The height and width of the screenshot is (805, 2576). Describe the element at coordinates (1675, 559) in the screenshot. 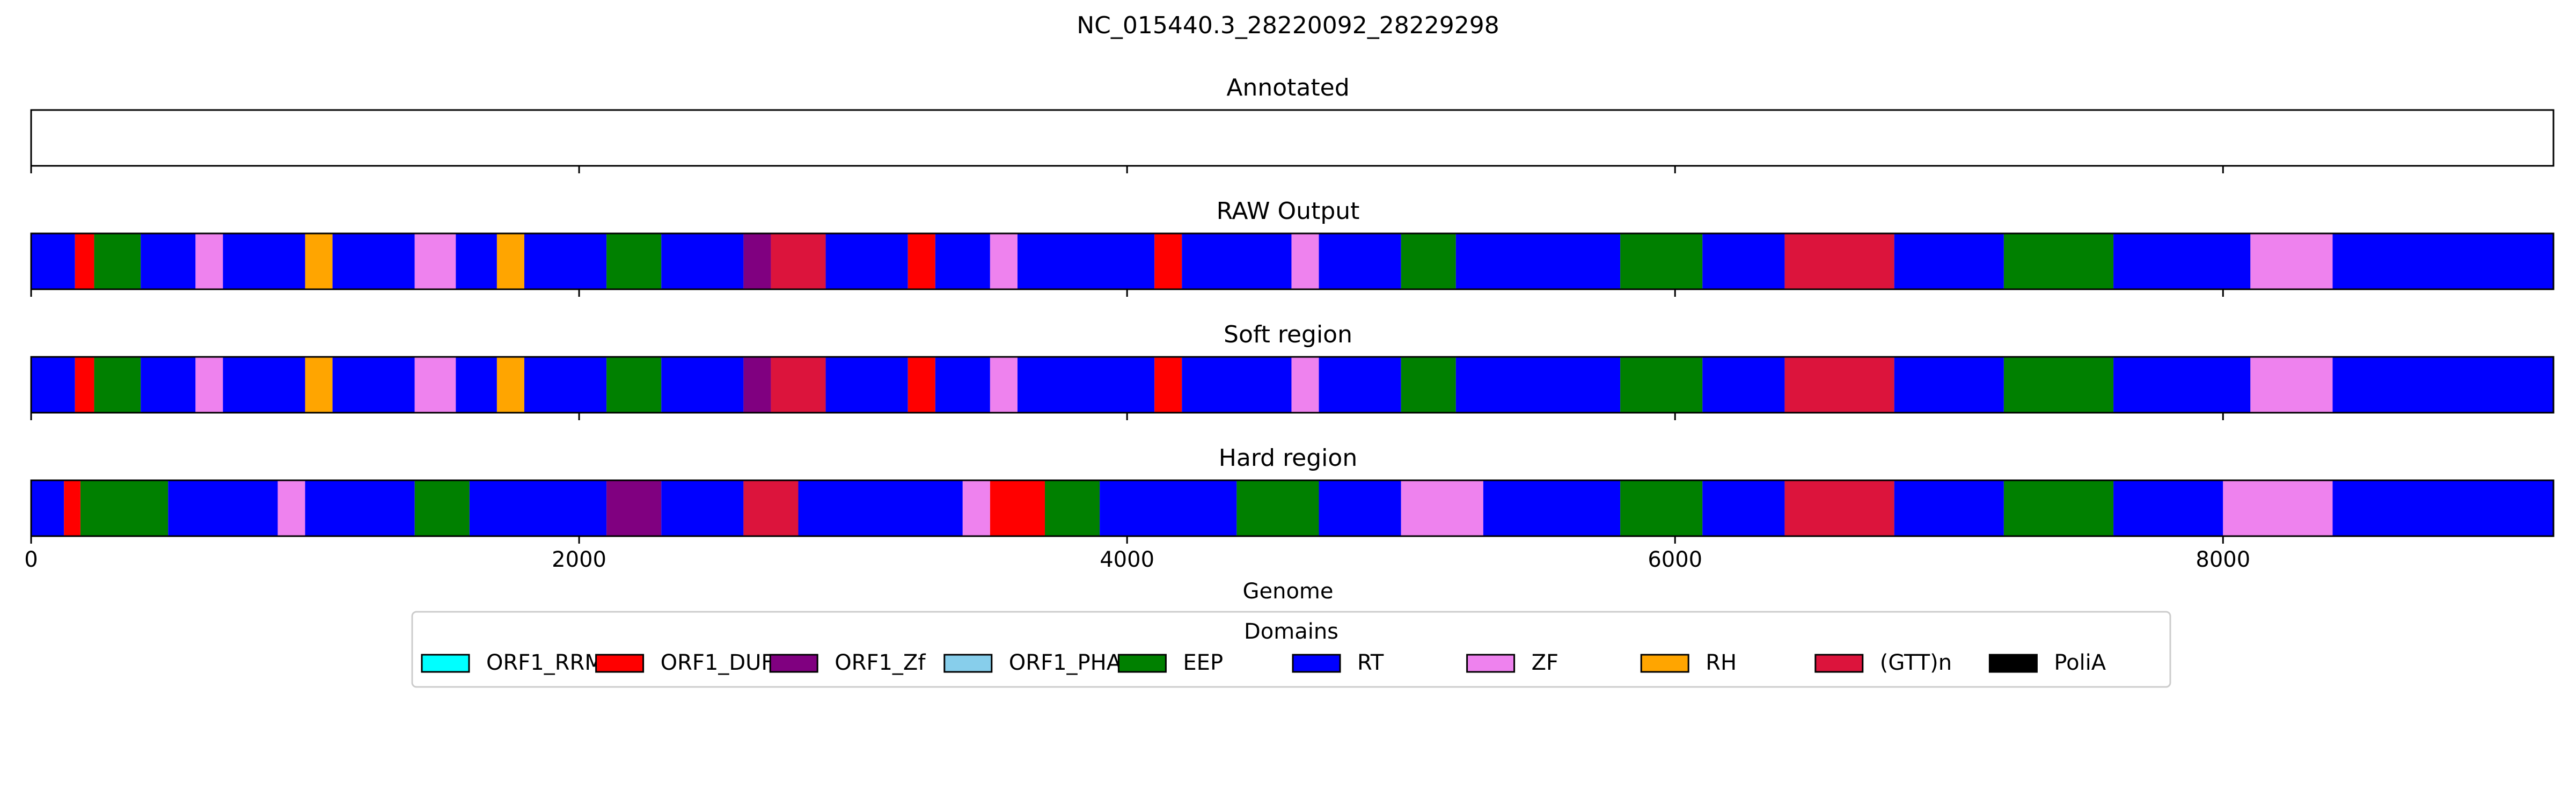

I see `x-tick-label: 6000` at that location.